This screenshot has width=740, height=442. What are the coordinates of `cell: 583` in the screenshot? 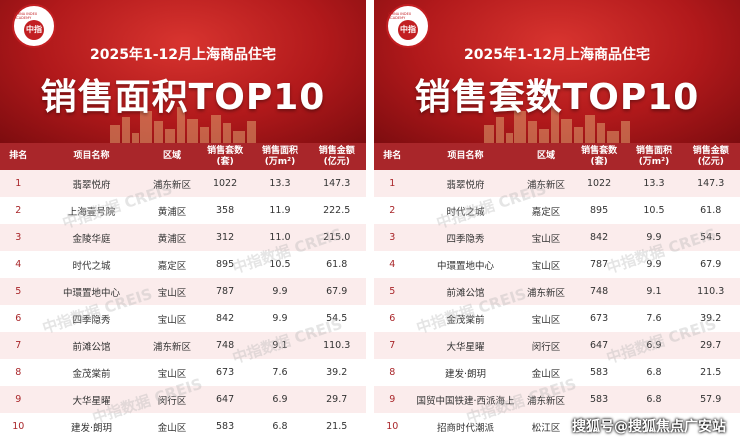 It's located at (599, 399).